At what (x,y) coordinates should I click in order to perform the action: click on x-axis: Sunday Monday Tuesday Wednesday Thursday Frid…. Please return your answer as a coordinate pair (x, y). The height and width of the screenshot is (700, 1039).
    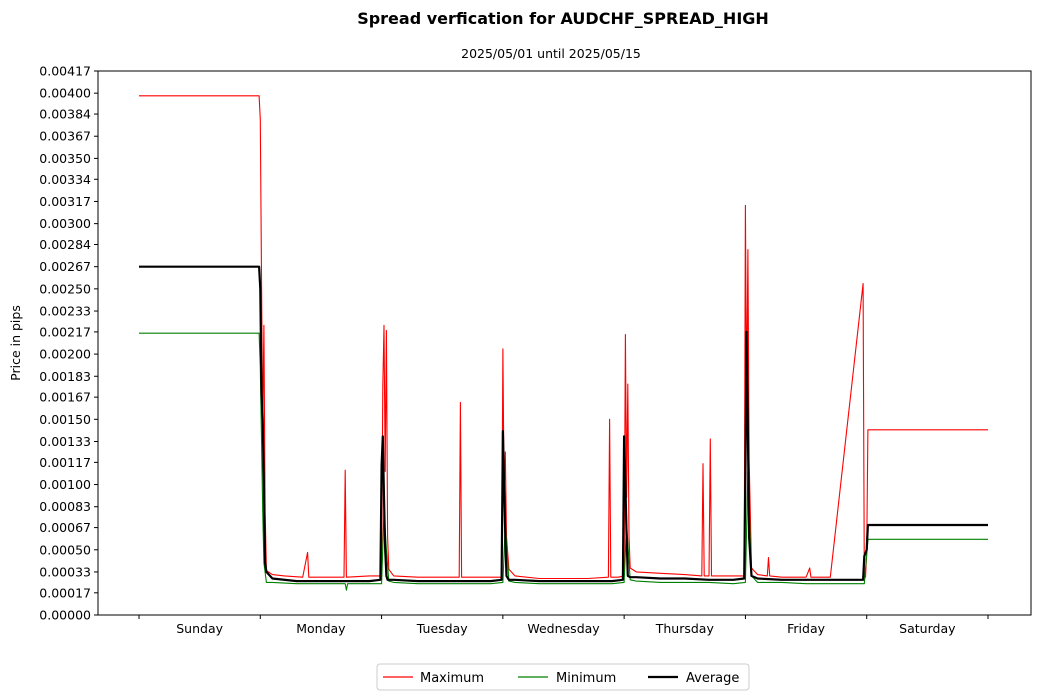
    Looking at the image, I should click on (563, 625).